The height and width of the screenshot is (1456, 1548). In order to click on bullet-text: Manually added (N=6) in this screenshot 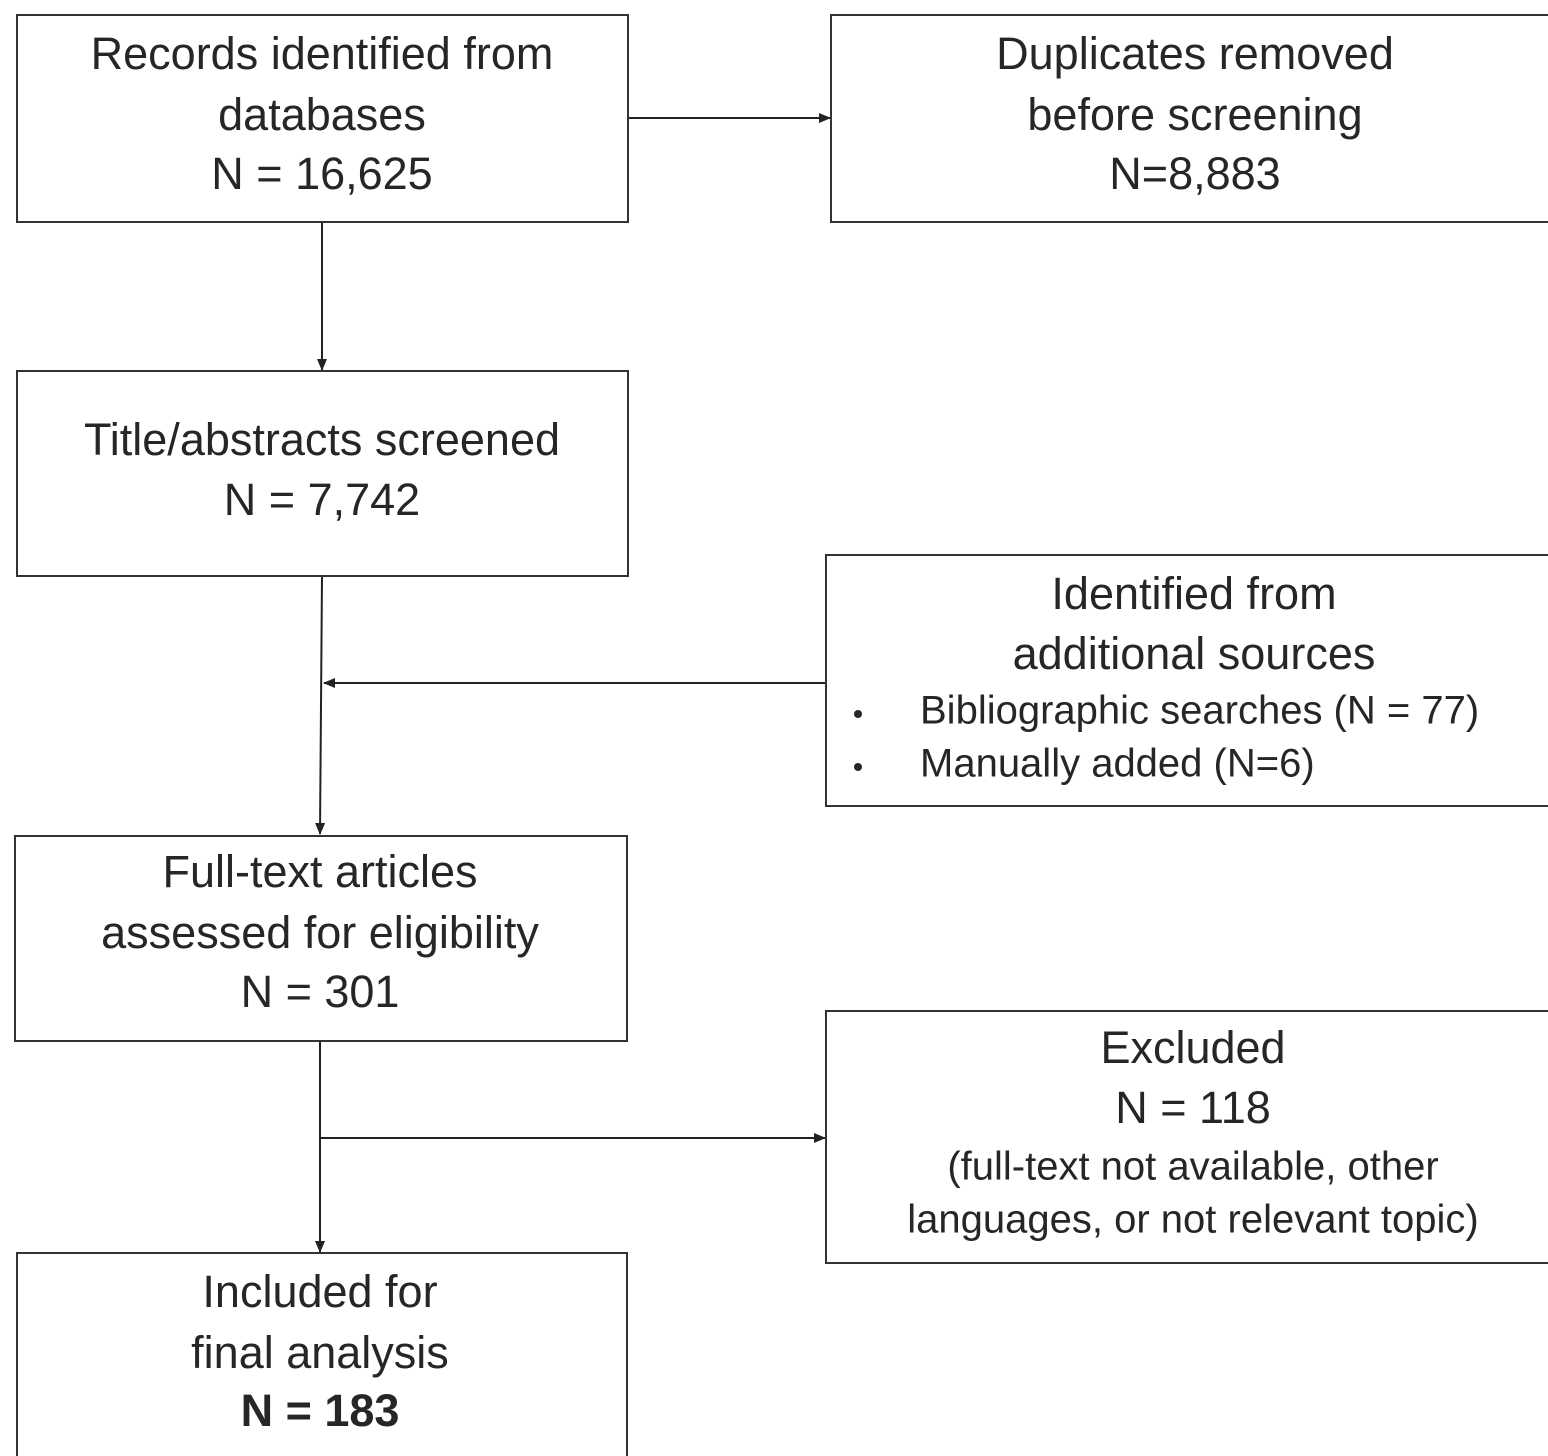, I will do `click(1117, 764)`.